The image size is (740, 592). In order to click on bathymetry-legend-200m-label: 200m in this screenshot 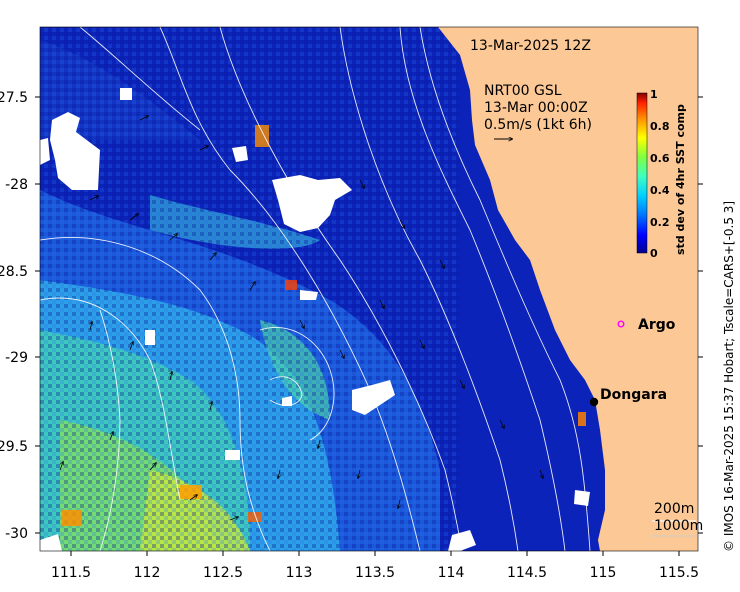, I will do `click(674, 509)`.